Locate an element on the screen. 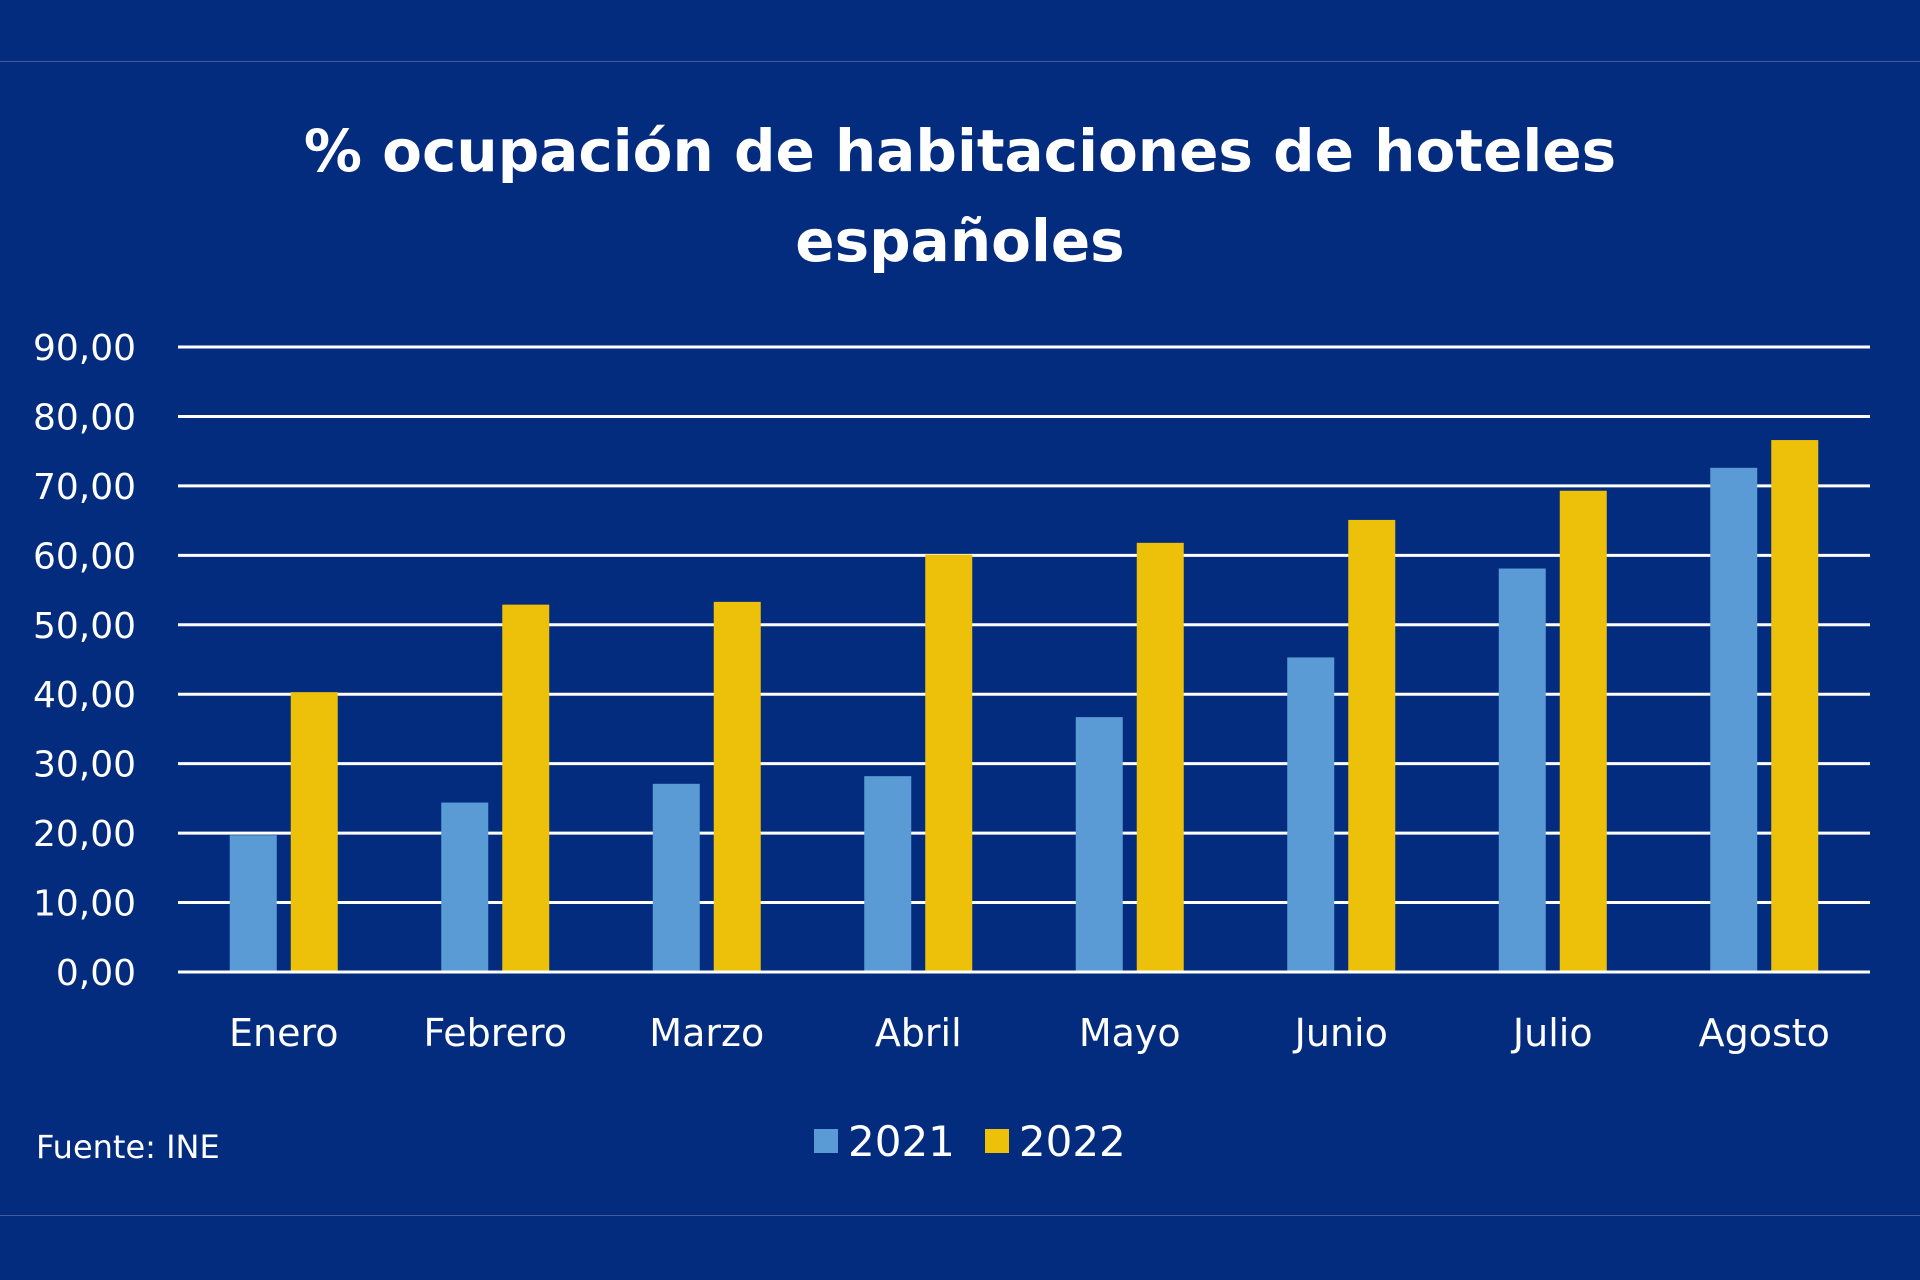  bar-2021-marzo is located at coordinates (676, 877).